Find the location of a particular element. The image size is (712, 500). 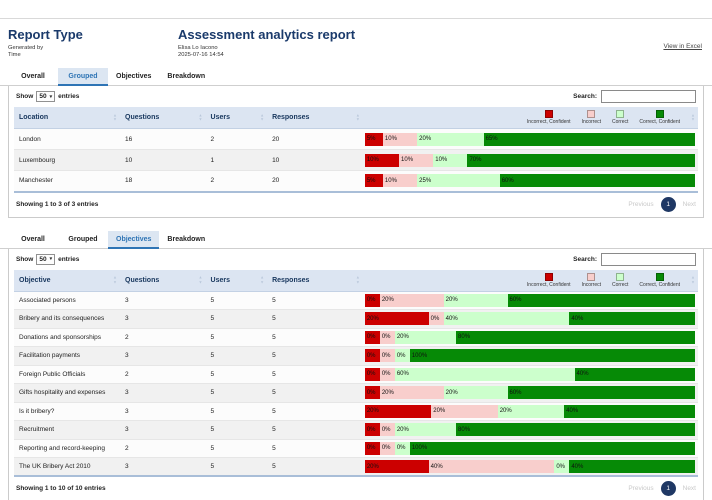

bar-segment-correct: 60% is located at coordinates (484, 374).